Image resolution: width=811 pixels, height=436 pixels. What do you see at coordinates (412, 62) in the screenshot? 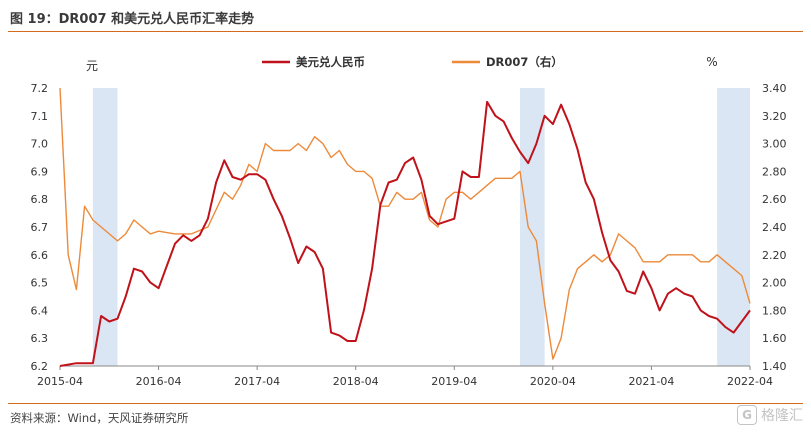
I see `legend: 美元兑人民币 DR007（右）` at bounding box center [412, 62].